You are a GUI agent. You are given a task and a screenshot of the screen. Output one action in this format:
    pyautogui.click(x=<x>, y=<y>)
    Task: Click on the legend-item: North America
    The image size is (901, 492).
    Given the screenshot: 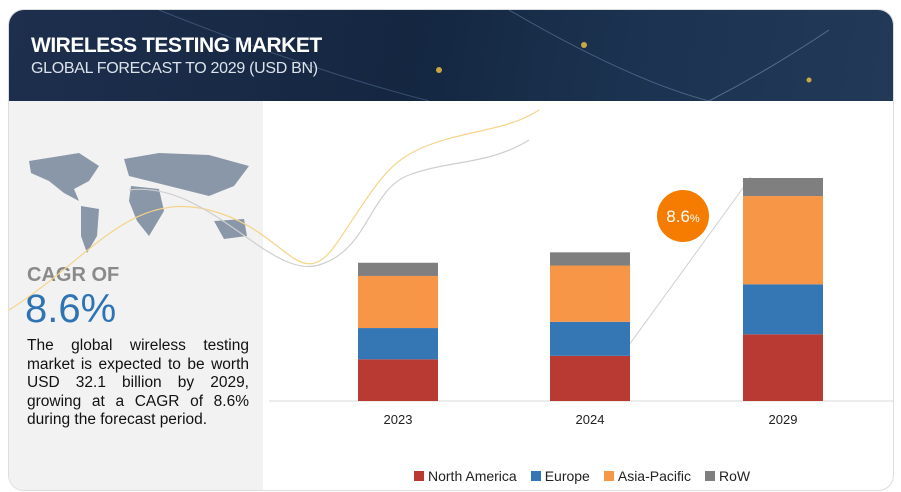 What is the action you would take?
    pyautogui.click(x=465, y=476)
    